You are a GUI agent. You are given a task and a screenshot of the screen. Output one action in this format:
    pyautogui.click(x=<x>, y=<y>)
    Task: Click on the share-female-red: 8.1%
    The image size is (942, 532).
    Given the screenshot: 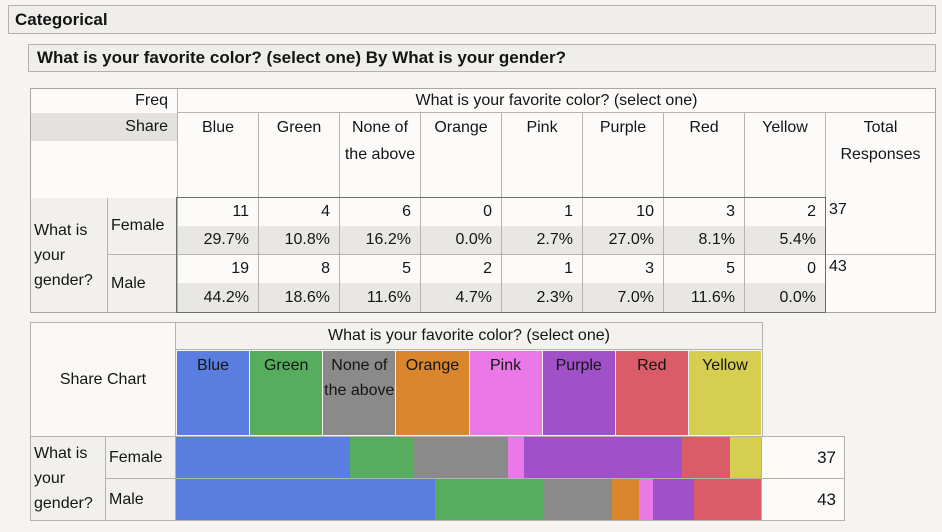 What is the action you would take?
    pyautogui.click(x=703, y=240)
    